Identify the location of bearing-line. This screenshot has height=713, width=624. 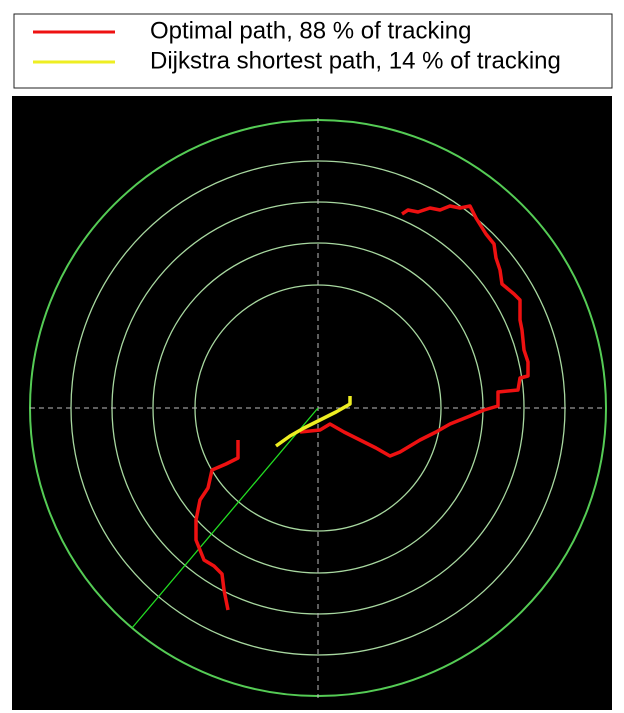
(225, 518).